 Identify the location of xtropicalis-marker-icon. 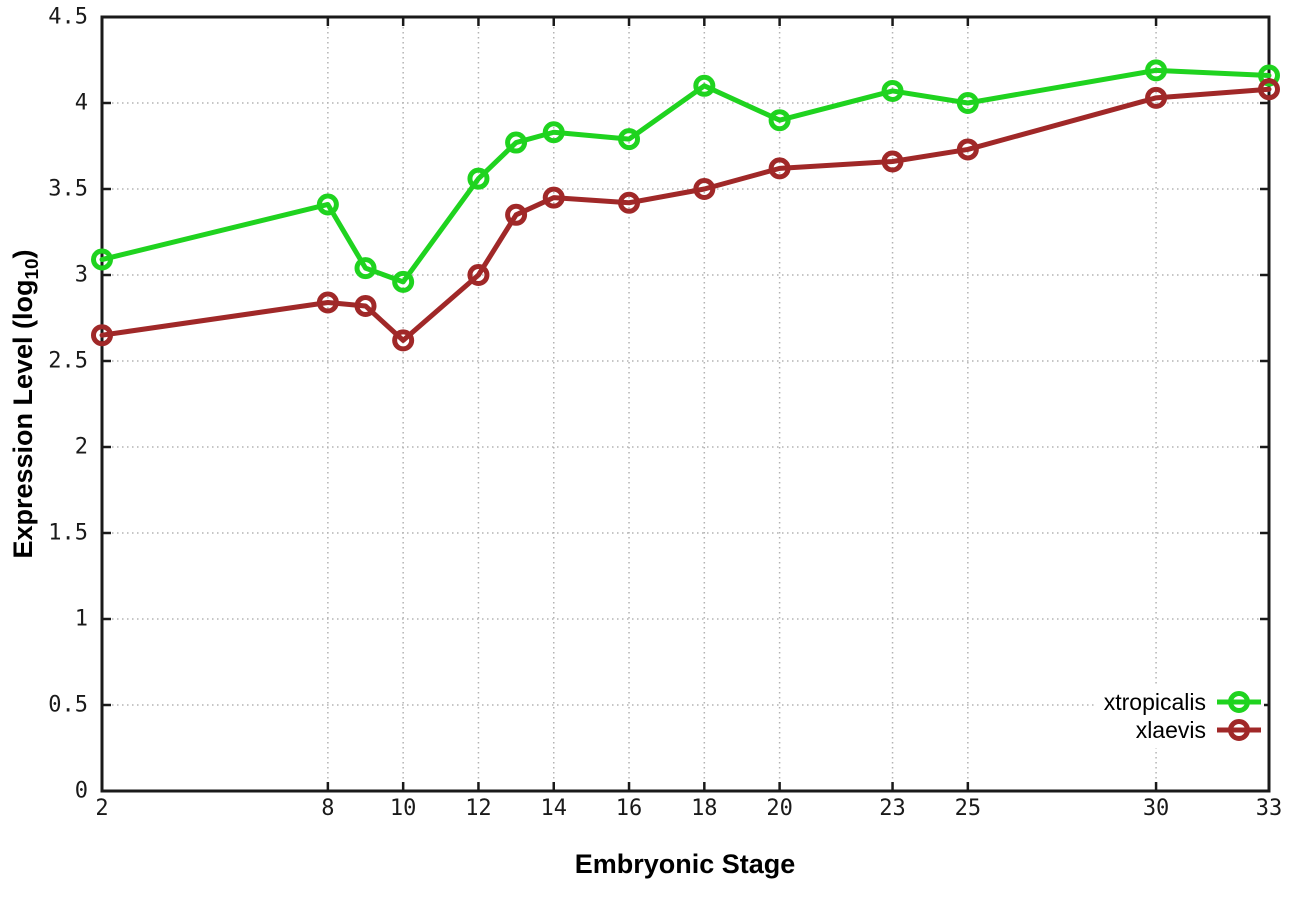
(1239, 702).